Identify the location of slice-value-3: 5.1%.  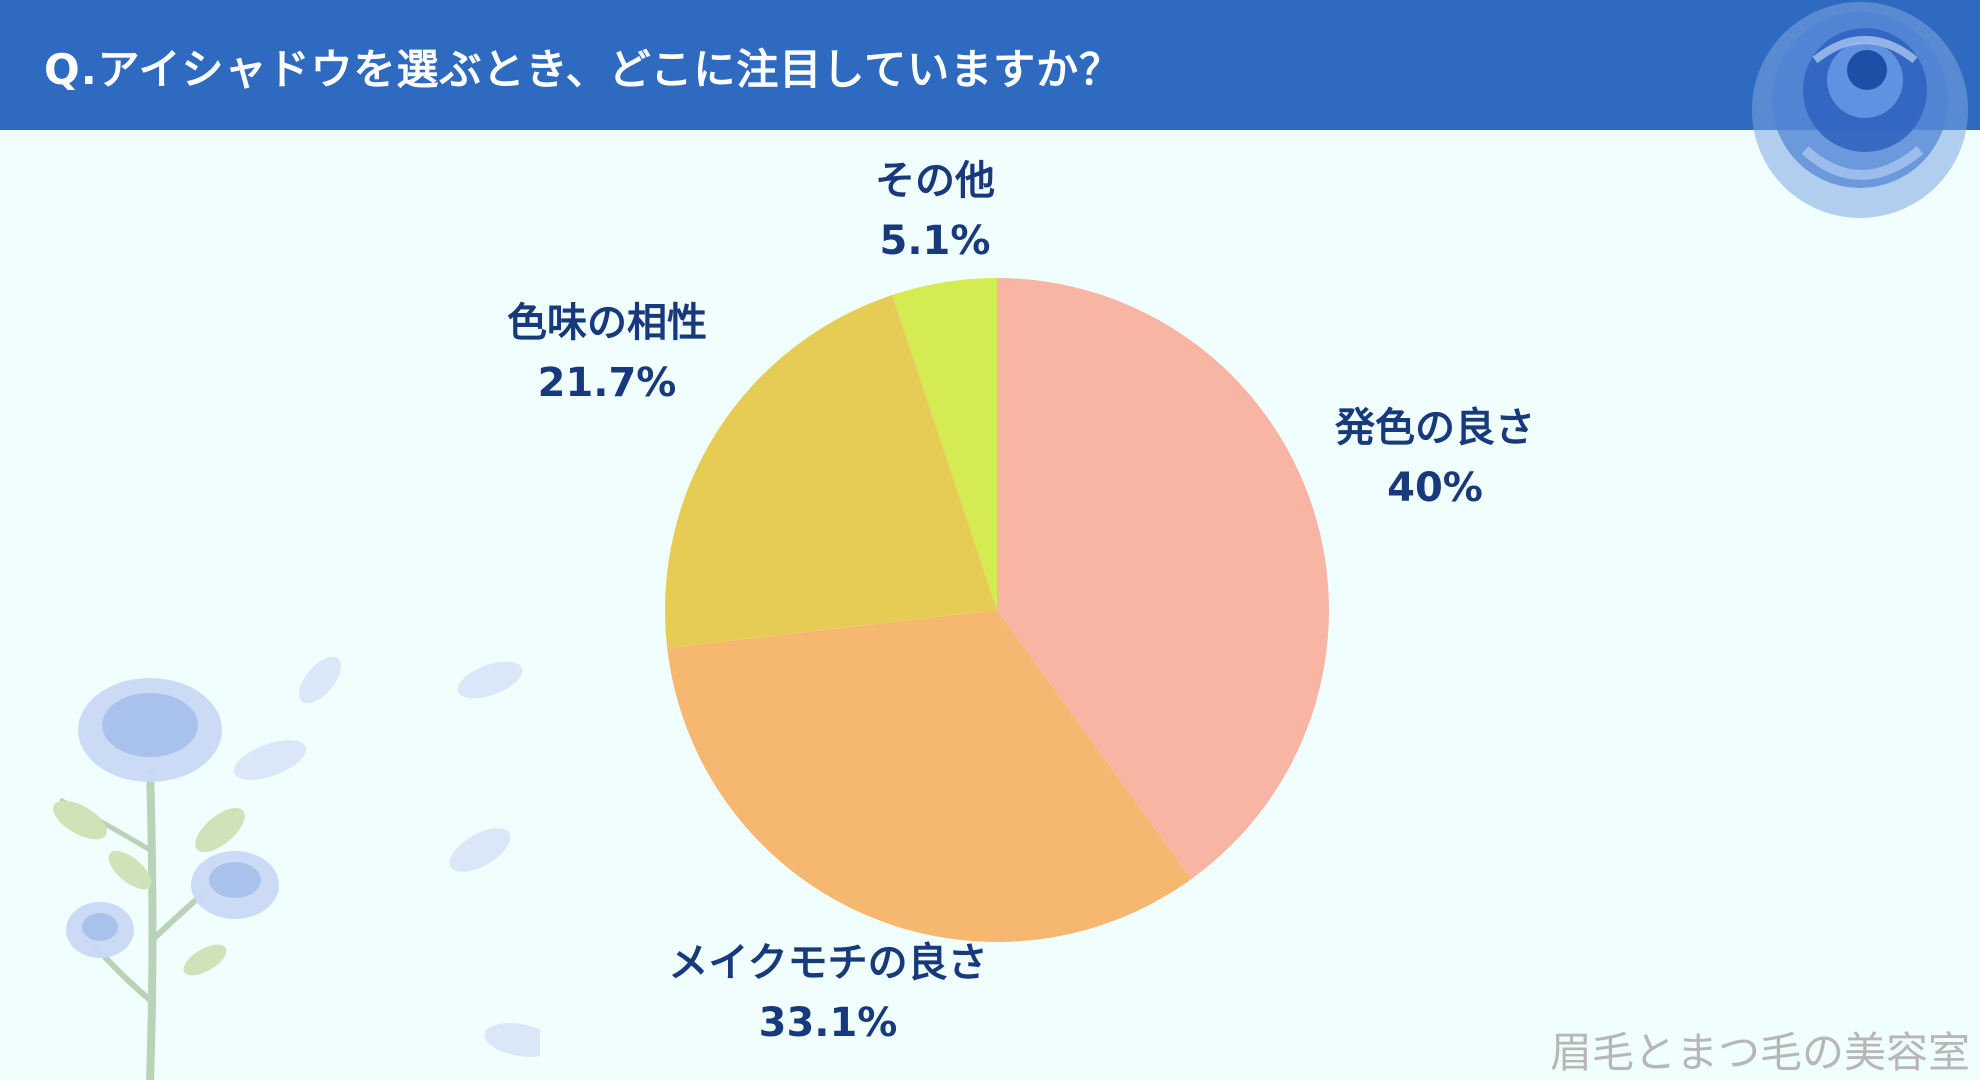
(935, 241).